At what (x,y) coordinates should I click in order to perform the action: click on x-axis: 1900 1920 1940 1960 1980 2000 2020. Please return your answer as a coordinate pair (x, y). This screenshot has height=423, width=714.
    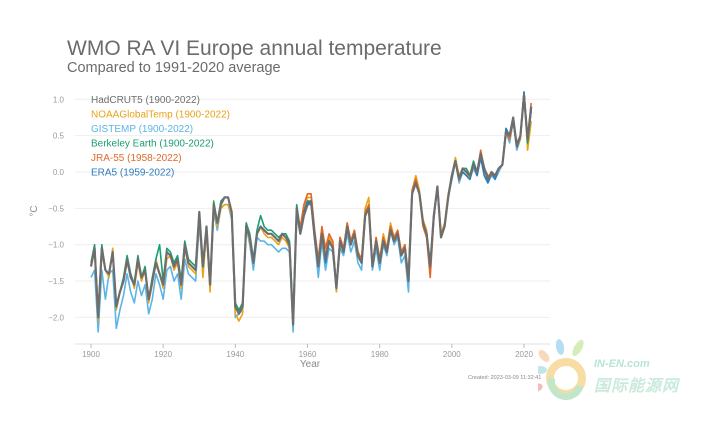
    Looking at the image, I should click on (312, 351).